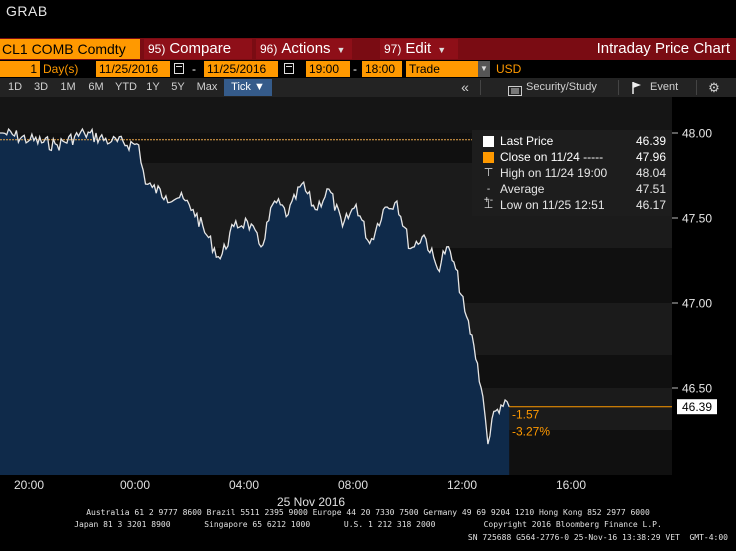 The width and height of the screenshot is (736, 551). What do you see at coordinates (248, 87) in the screenshot?
I see `tick-select: Tick ▼` at bounding box center [248, 87].